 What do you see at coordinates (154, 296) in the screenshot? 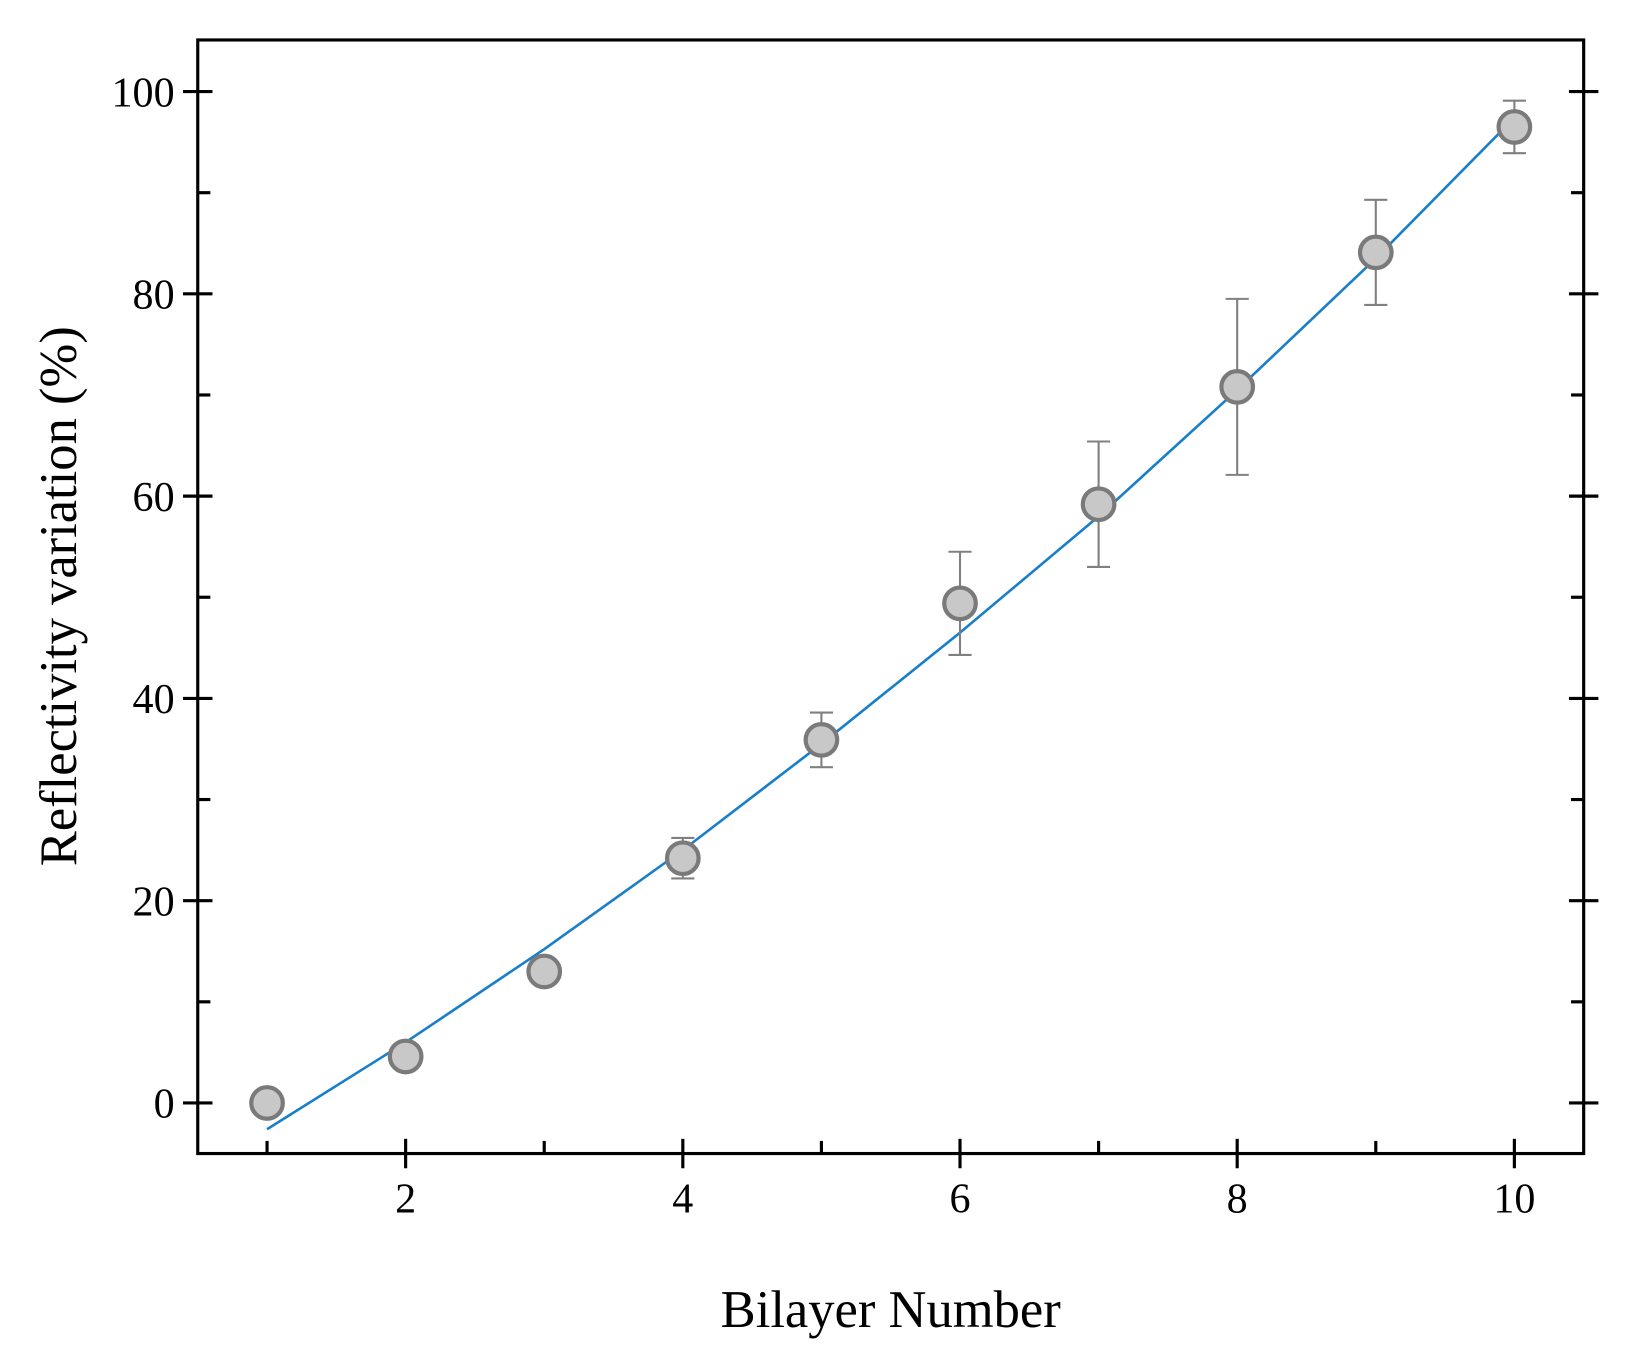
I see `y-tick-label: 80` at bounding box center [154, 296].